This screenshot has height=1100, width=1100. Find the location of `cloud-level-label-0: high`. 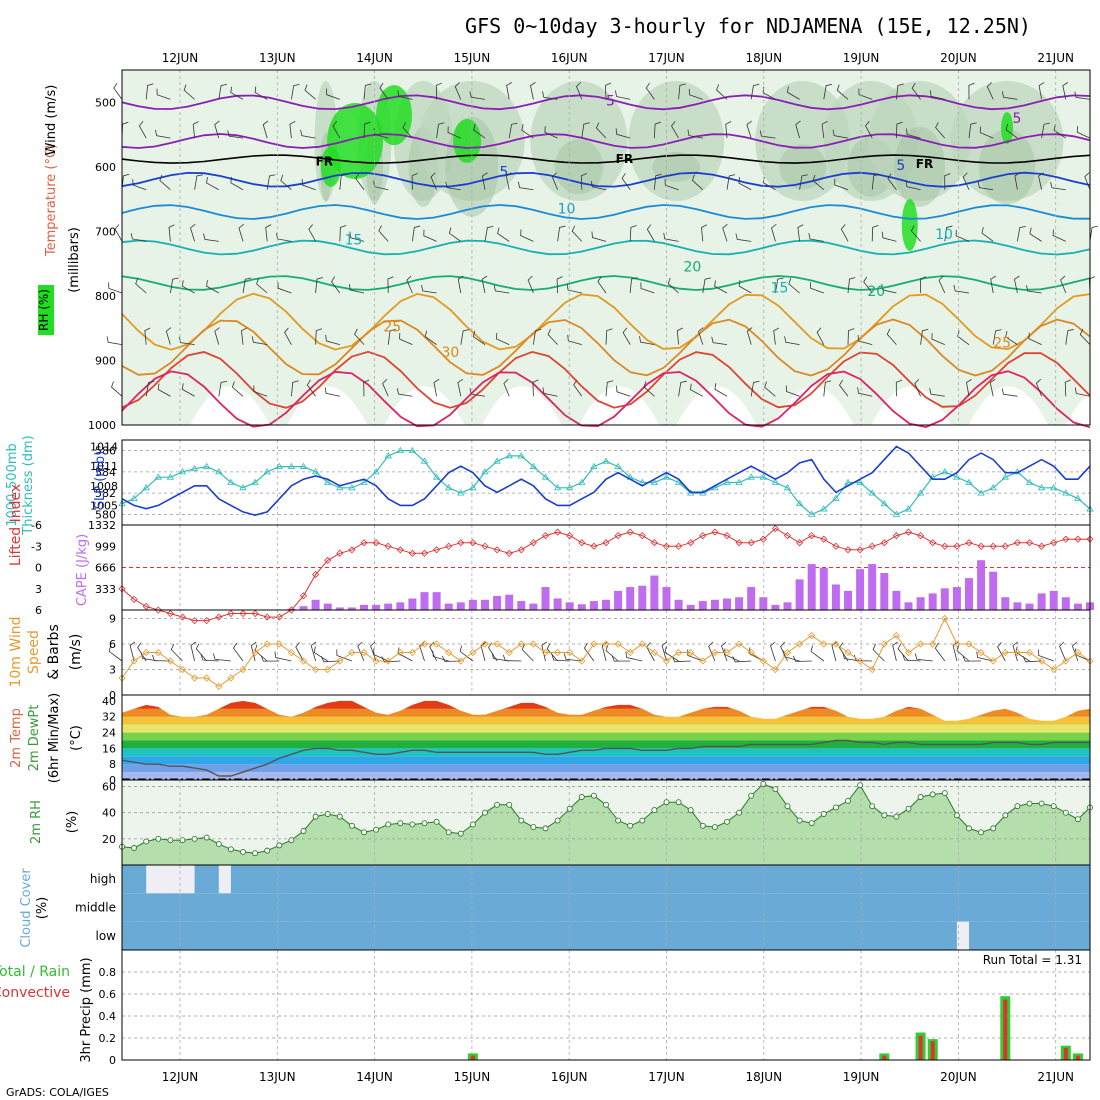

cloud-level-label-0: high is located at coordinates (103, 879).